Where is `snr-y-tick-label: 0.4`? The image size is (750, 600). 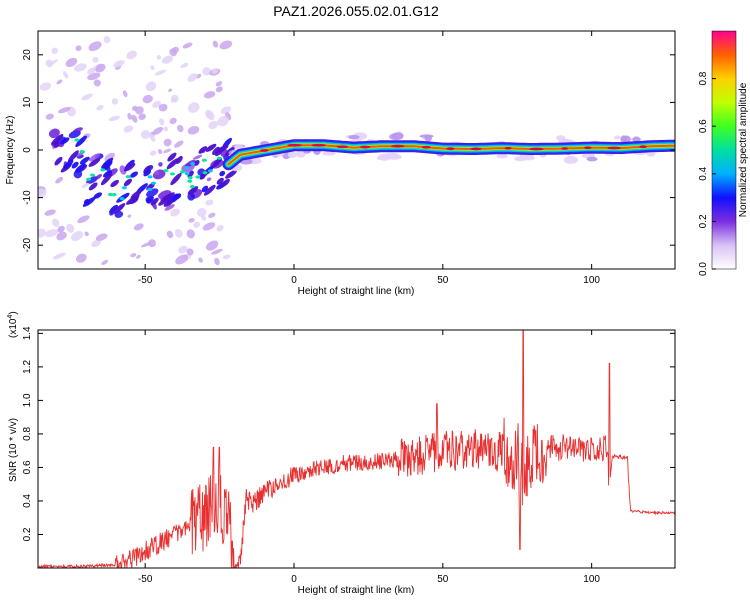
snr-y-tick-label: 0.4 is located at coordinates (27, 501).